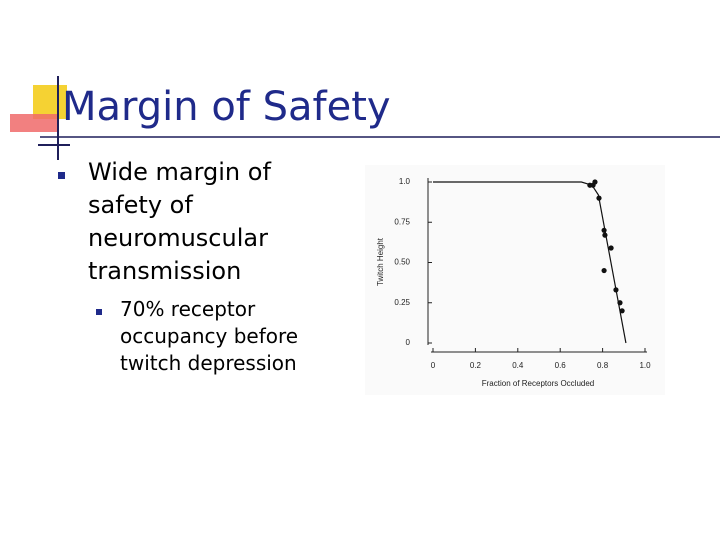 This screenshot has height=540, width=720. What do you see at coordinates (476, 365) in the screenshot?
I see `x-tick-label: 0.2` at bounding box center [476, 365].